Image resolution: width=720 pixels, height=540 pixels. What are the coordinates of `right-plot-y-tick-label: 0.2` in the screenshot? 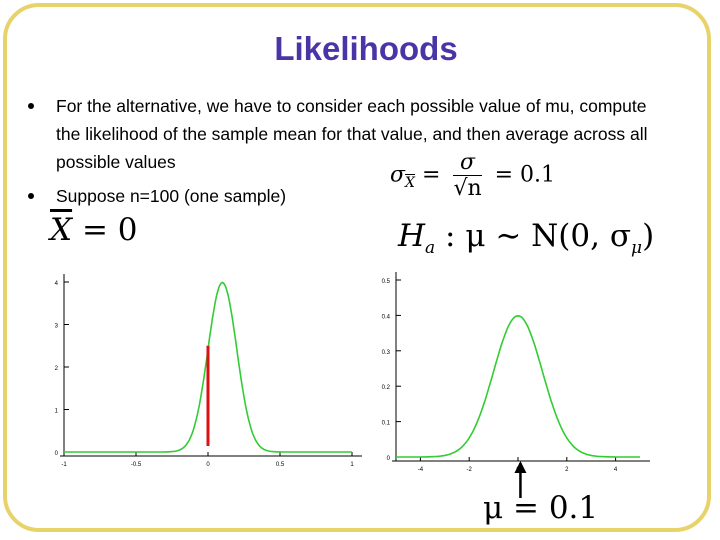 It's located at (386, 388).